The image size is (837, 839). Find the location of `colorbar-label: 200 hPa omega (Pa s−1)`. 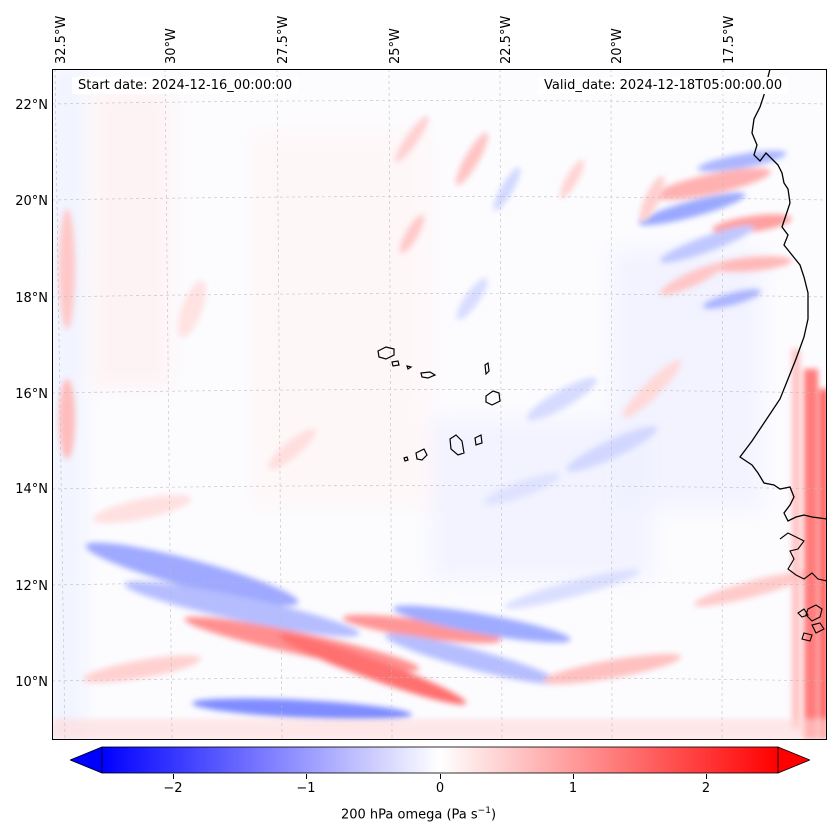

colorbar-label: 200 hPa omega (Pa s−1) is located at coordinates (418, 814).